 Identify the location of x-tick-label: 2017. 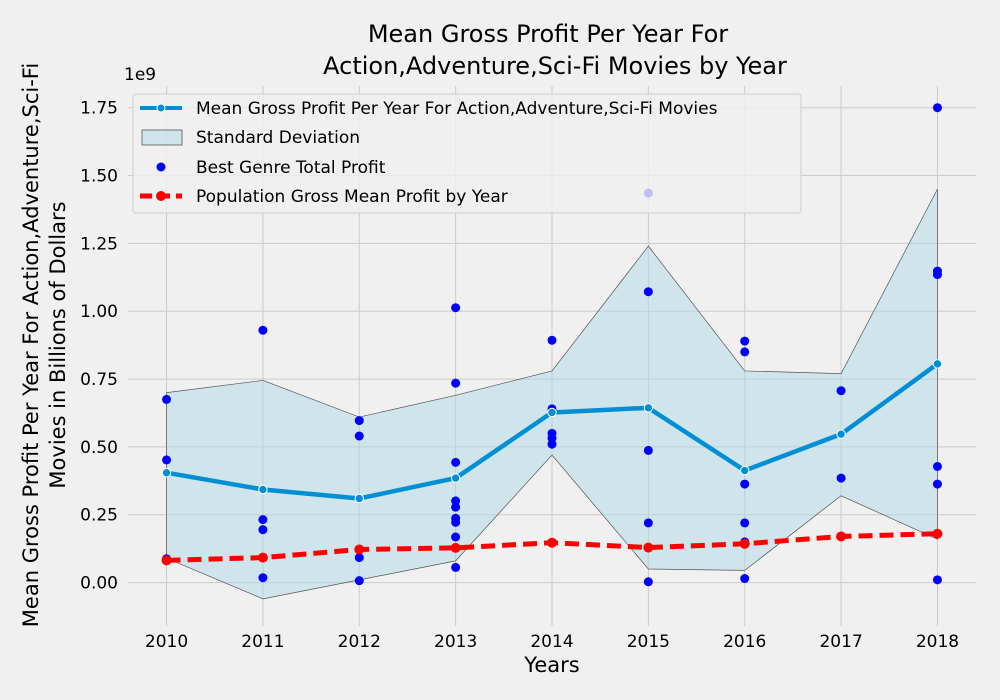
(840, 642).